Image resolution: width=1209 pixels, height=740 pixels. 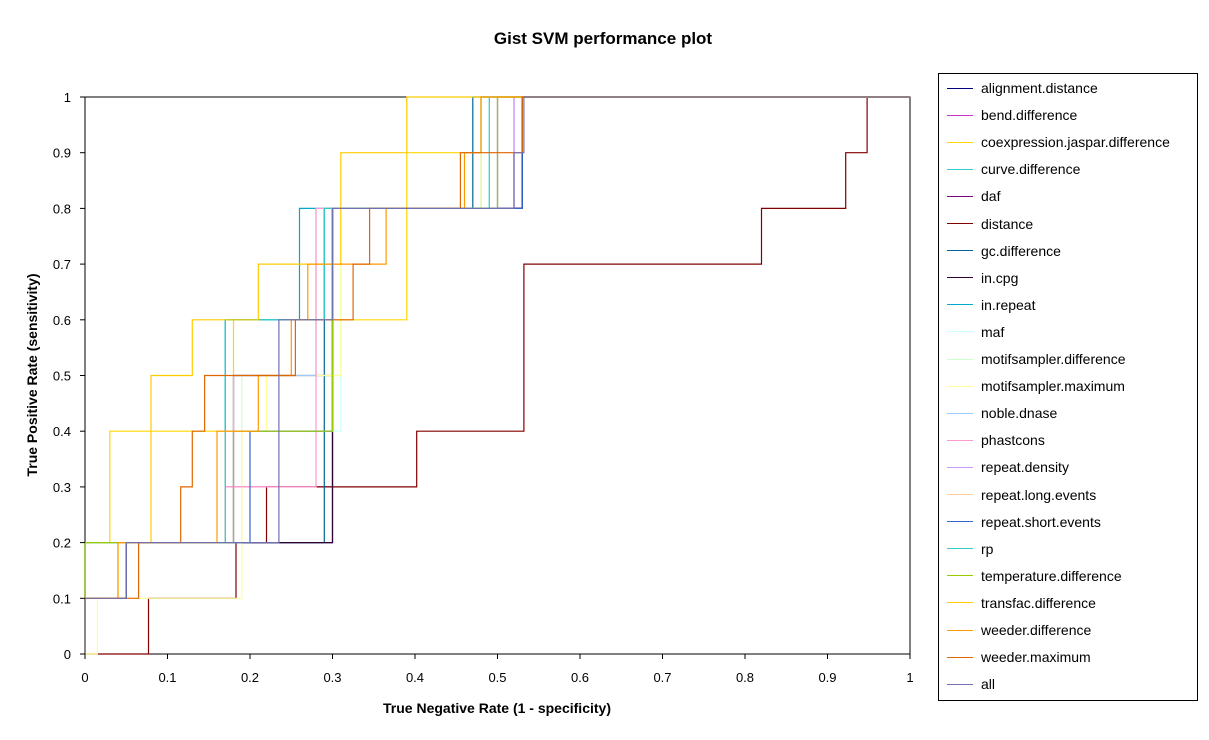 What do you see at coordinates (67, 654) in the screenshot?
I see `y-tick-label: 0` at bounding box center [67, 654].